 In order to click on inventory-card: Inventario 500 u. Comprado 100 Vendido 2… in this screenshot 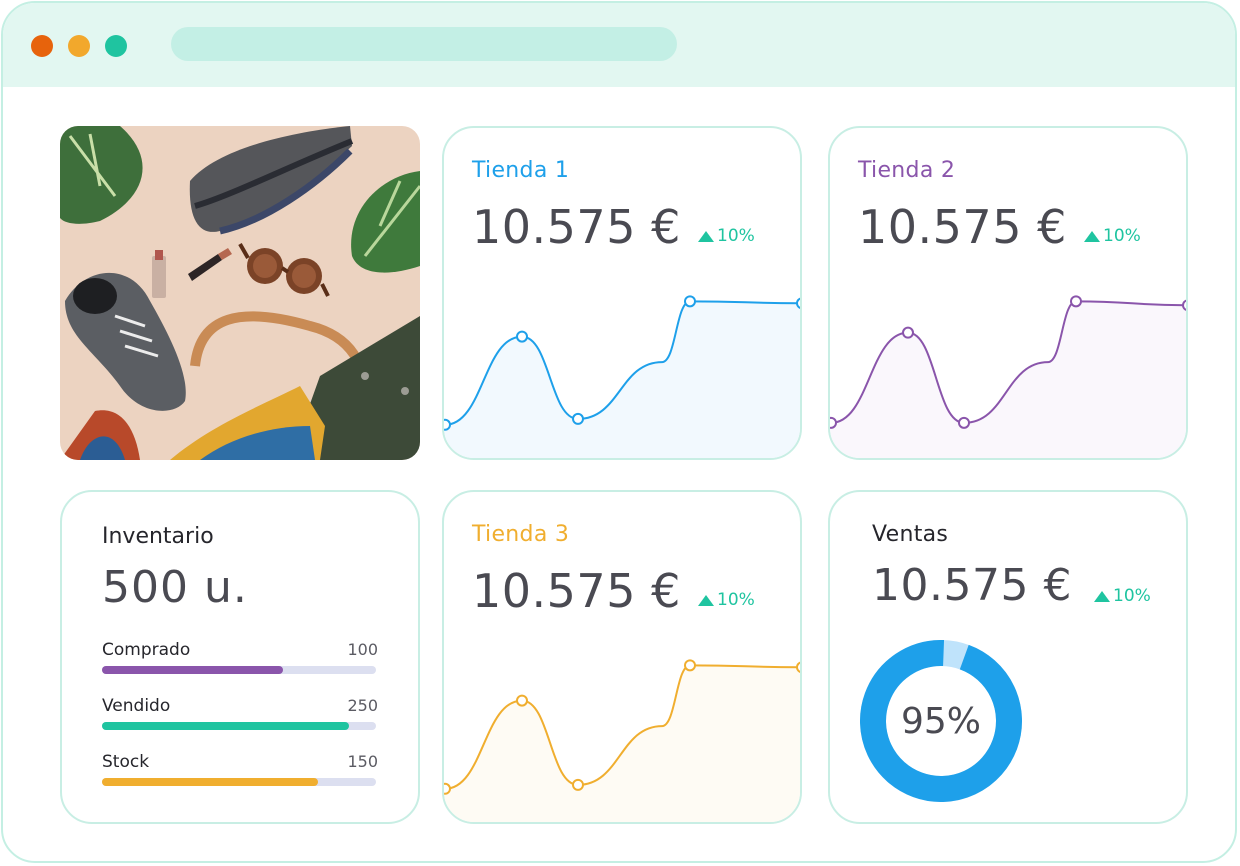, I will do `click(240, 657)`.